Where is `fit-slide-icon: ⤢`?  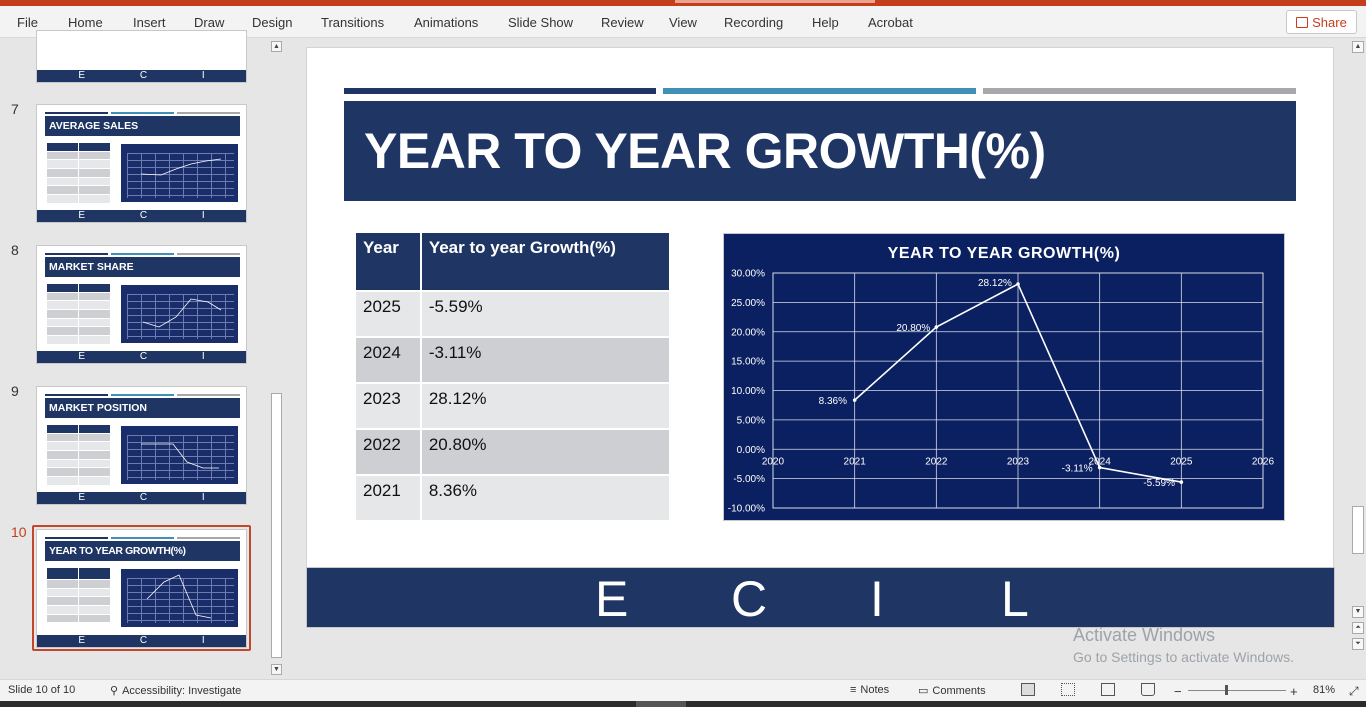 fit-slide-icon: ⤢ is located at coordinates (1354, 691).